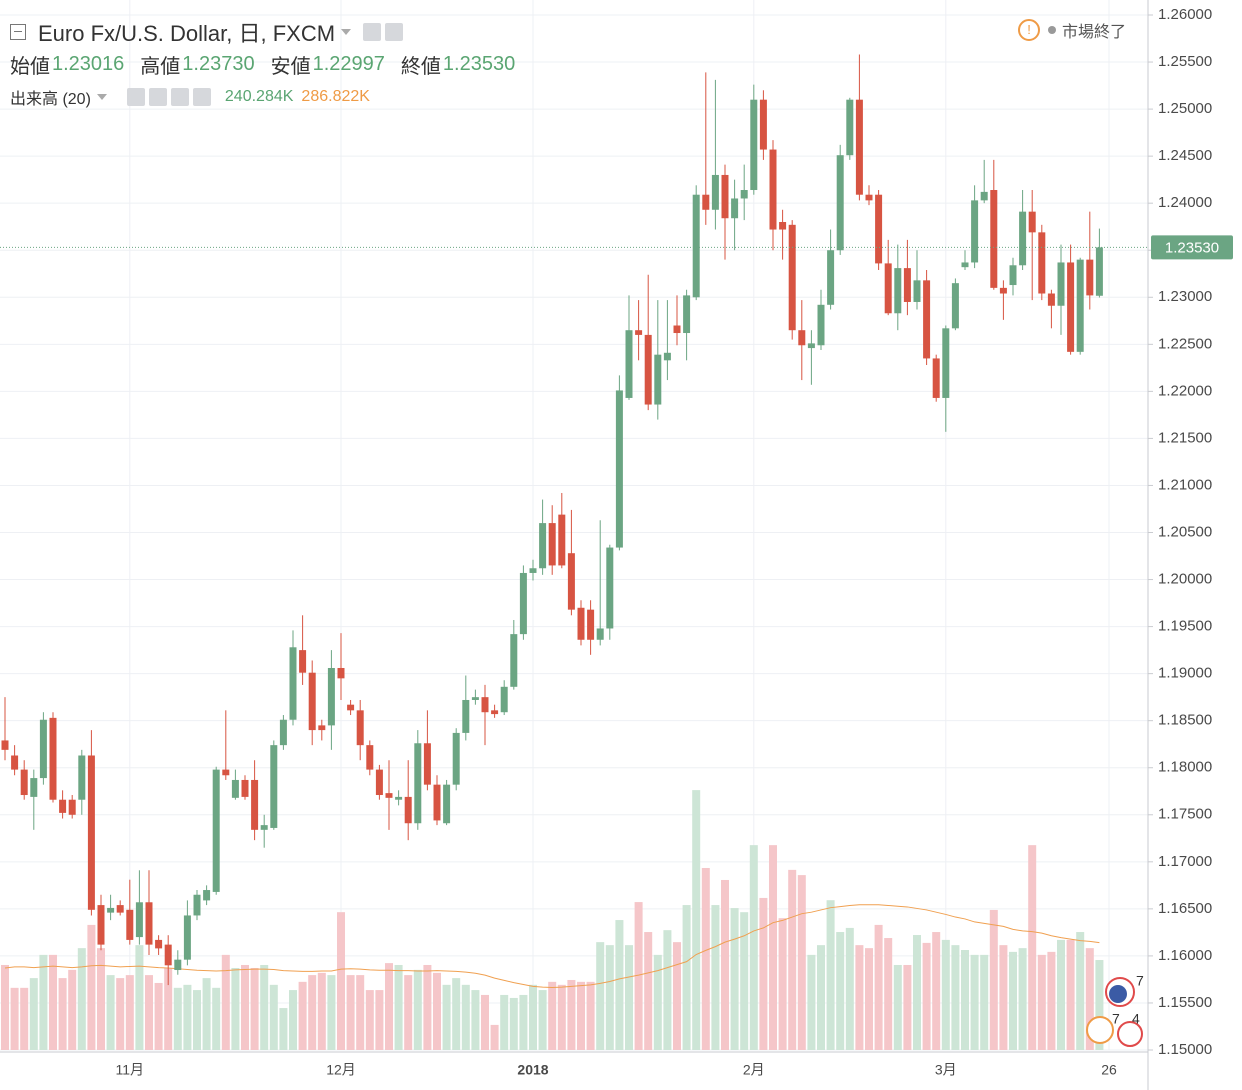 Image resolution: width=1242 pixels, height=1090 pixels. Describe the element at coordinates (88, 64) in the screenshot. I see `legend-value: 1.23016` at that location.